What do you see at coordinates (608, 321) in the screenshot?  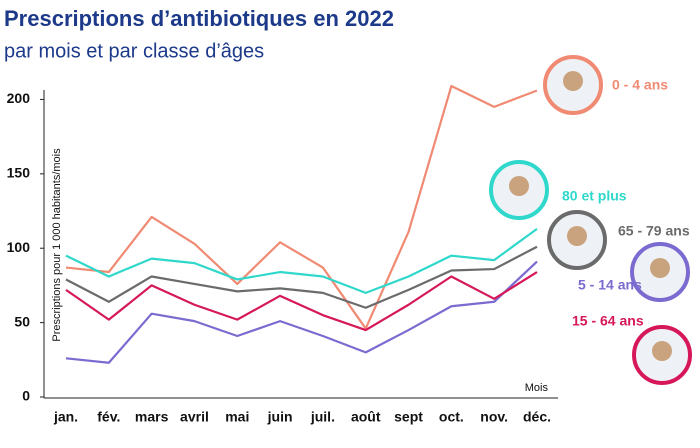 I see `legend-label: 15 - 64 ans` at bounding box center [608, 321].